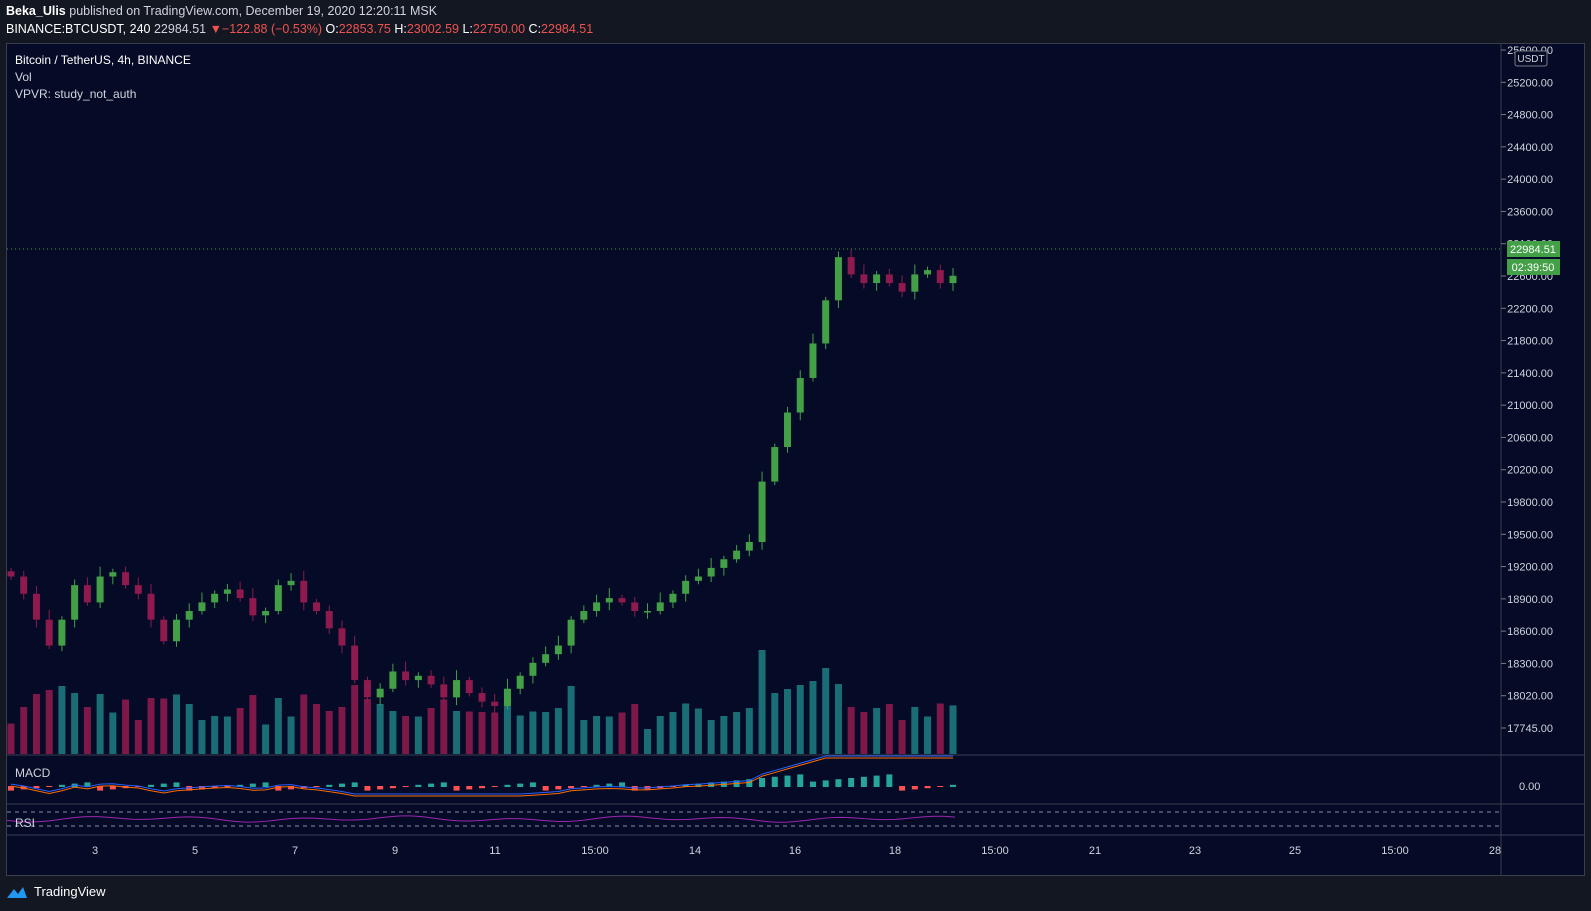  I want to click on price-label: 19200.00, so click(1530, 568).